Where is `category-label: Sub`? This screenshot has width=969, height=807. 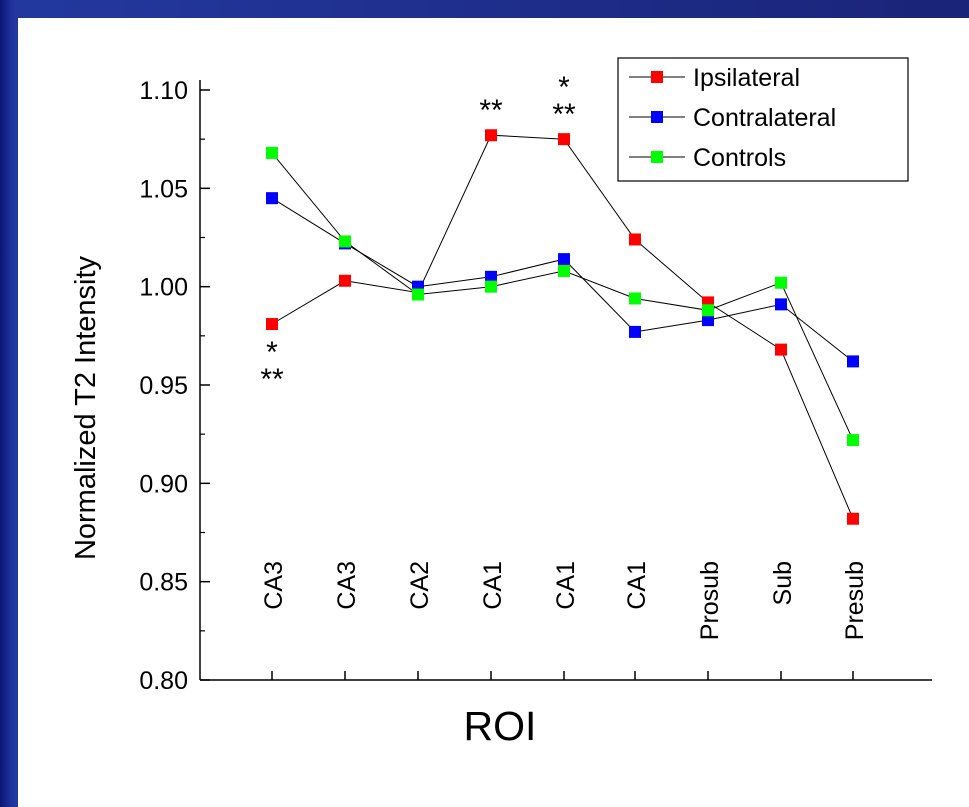 category-label: Sub is located at coordinates (783, 583).